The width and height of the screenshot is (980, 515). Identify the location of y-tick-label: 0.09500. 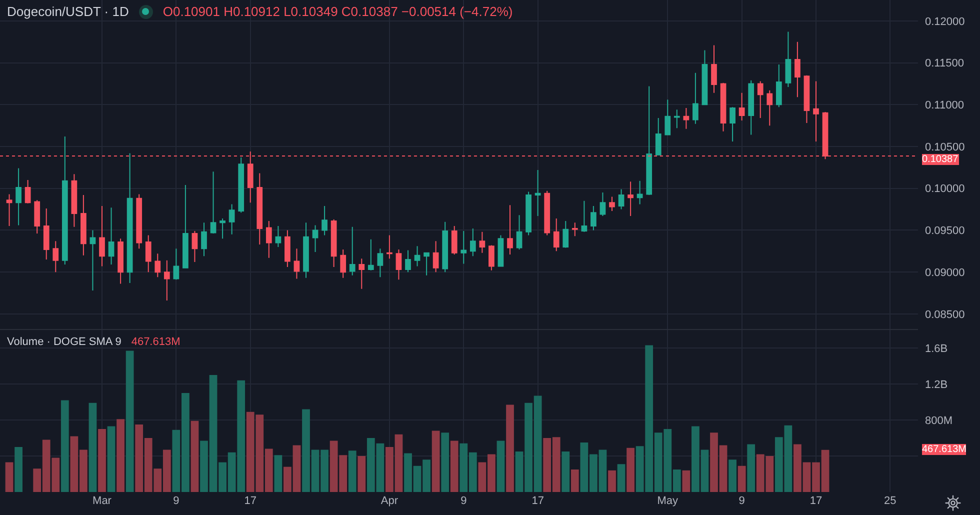
(945, 231).